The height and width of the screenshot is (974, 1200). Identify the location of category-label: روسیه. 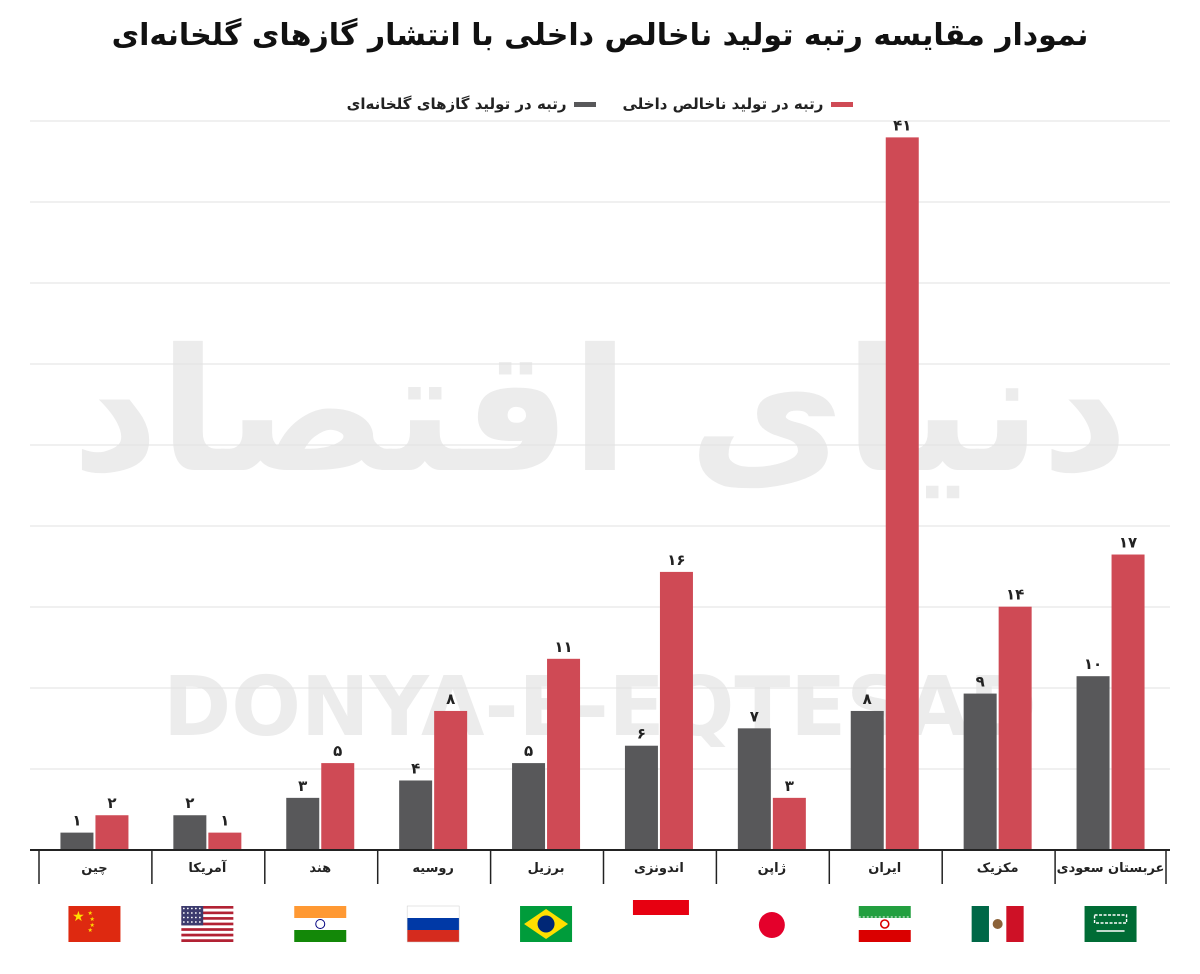
(433, 868).